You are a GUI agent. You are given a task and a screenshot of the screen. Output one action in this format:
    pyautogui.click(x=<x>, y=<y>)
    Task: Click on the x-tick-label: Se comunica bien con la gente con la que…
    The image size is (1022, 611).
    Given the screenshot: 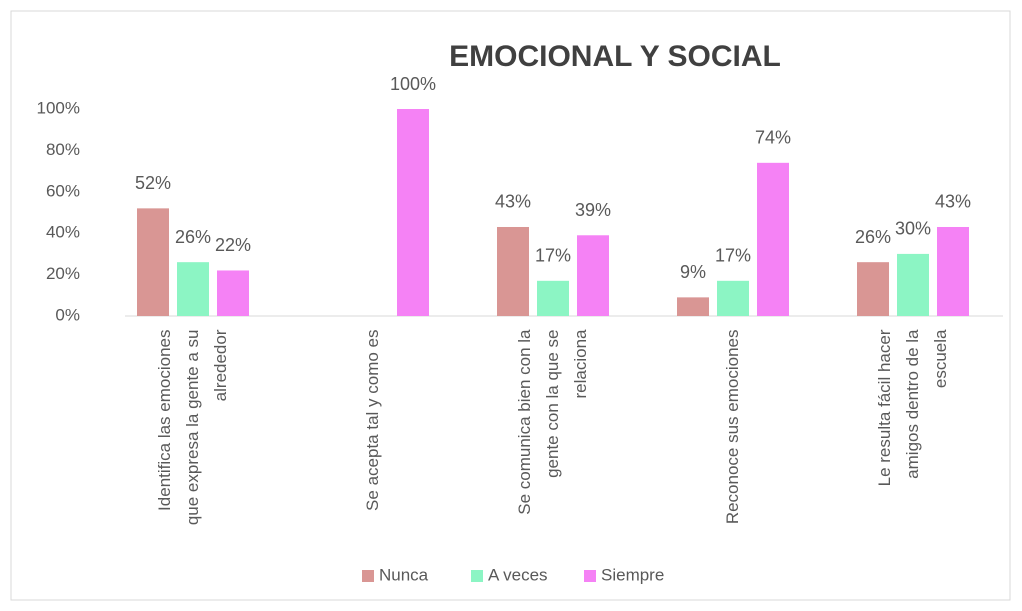 What is the action you would take?
    pyautogui.click(x=552, y=422)
    